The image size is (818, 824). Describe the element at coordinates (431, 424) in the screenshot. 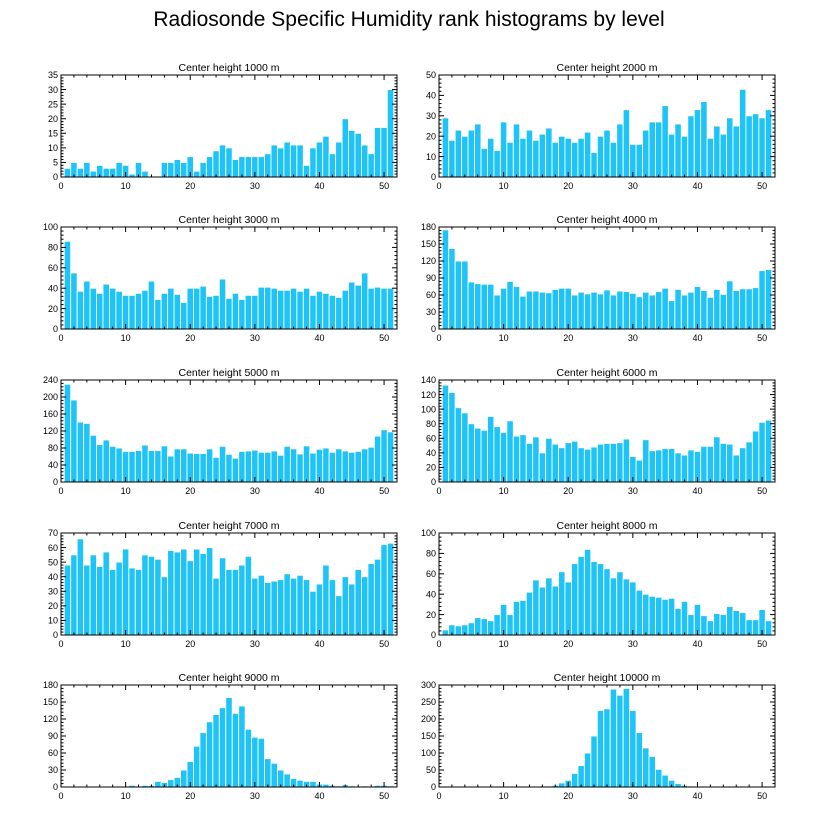

I see `y-tick-label: 80` at that location.